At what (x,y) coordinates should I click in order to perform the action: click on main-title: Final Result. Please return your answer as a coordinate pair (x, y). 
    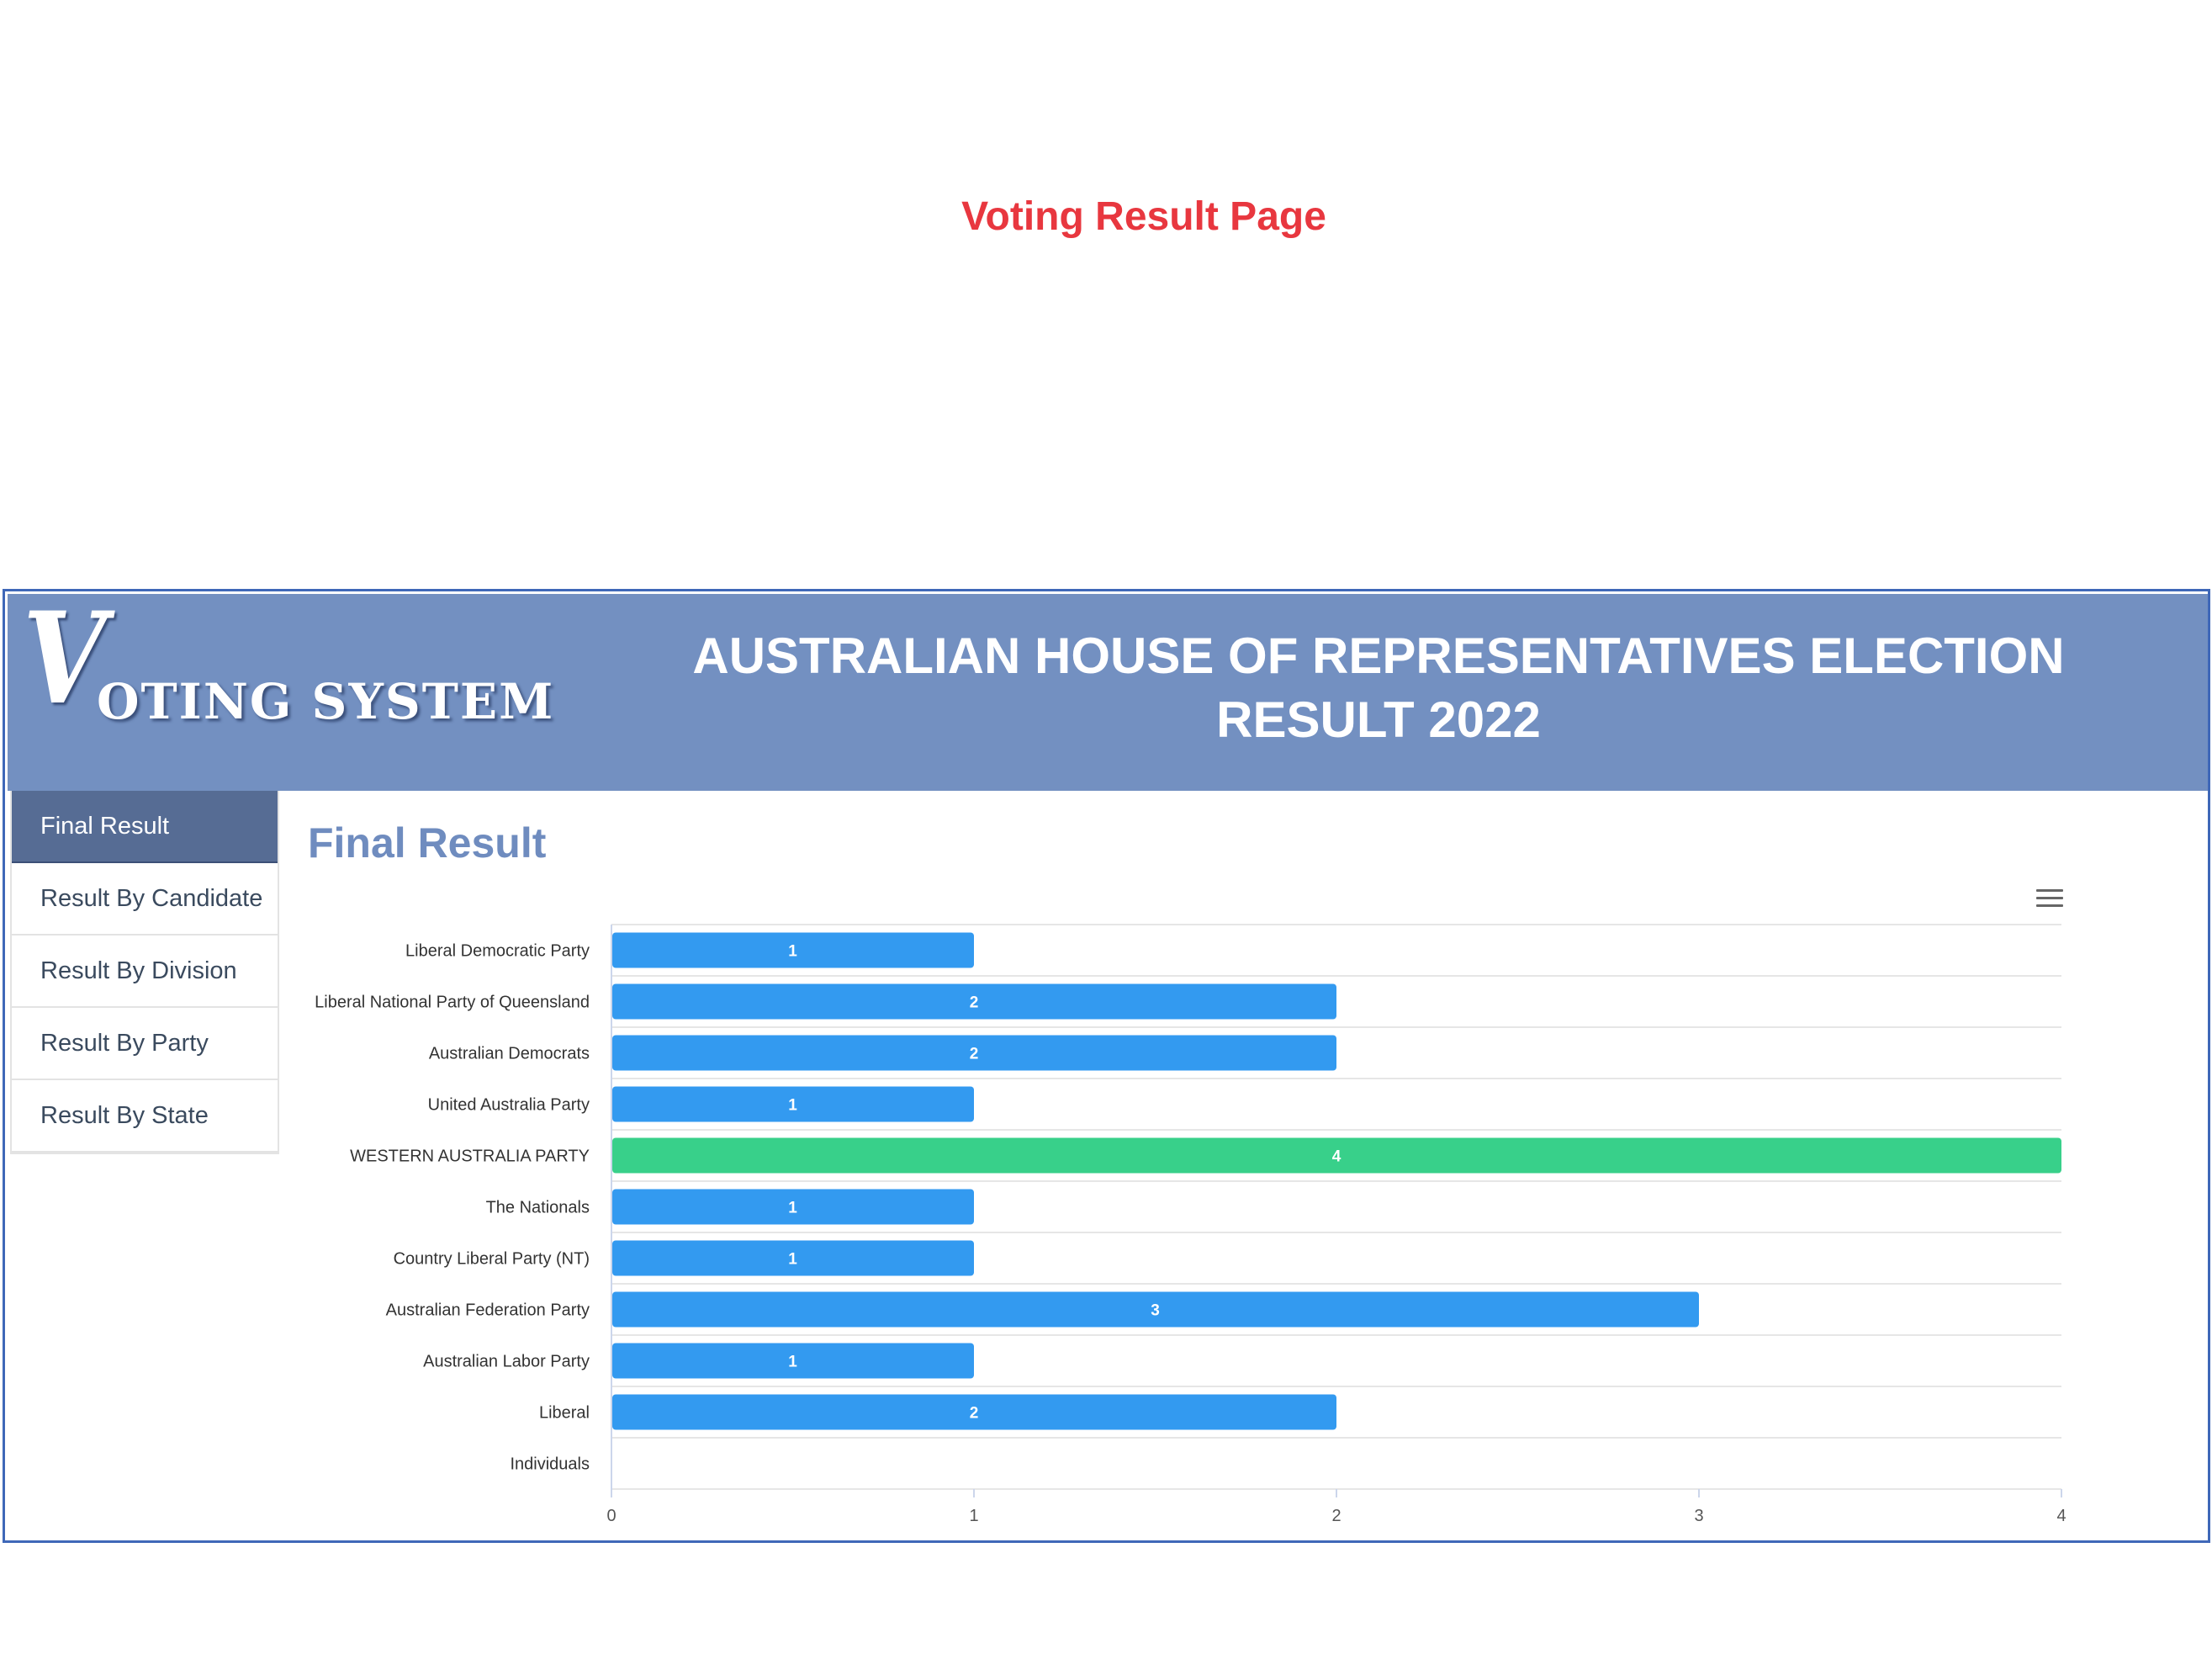
    Looking at the image, I should click on (427, 843).